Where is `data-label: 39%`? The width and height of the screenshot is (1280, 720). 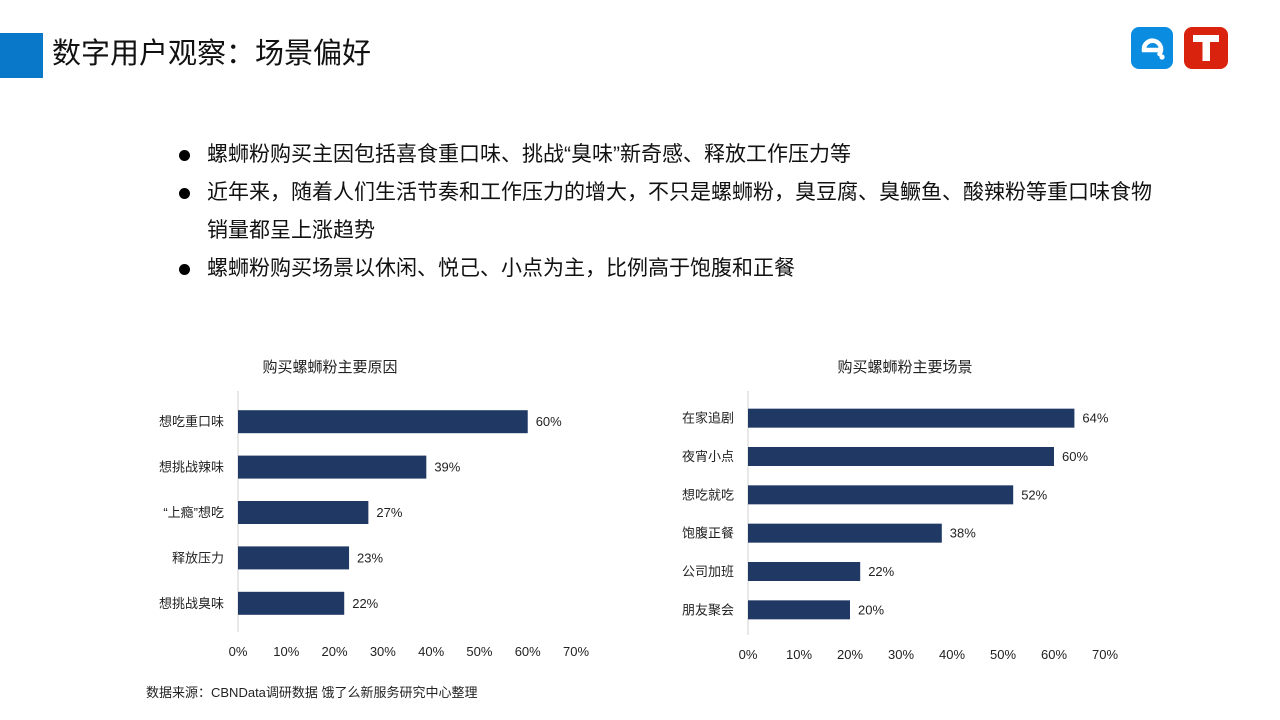
data-label: 39% is located at coordinates (447, 467).